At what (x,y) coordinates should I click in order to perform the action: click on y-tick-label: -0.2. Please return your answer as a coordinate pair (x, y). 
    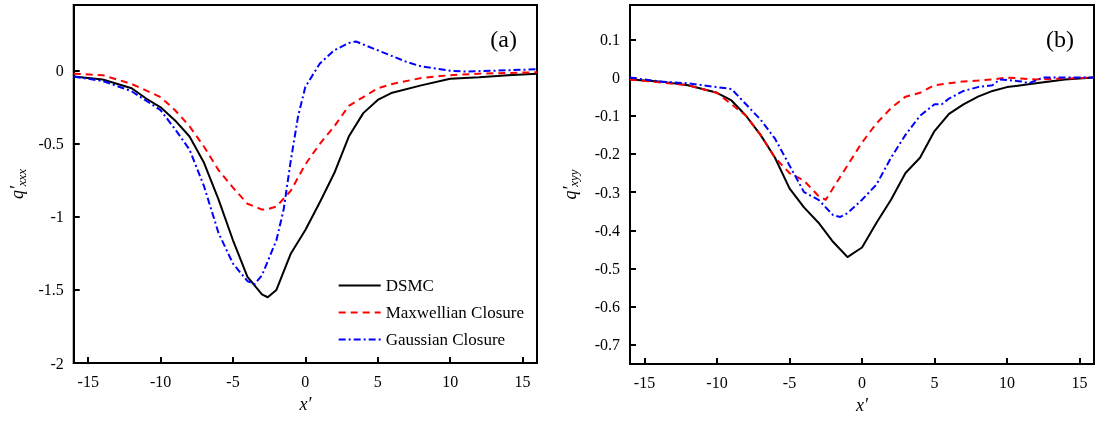
    Looking at the image, I should click on (607, 154).